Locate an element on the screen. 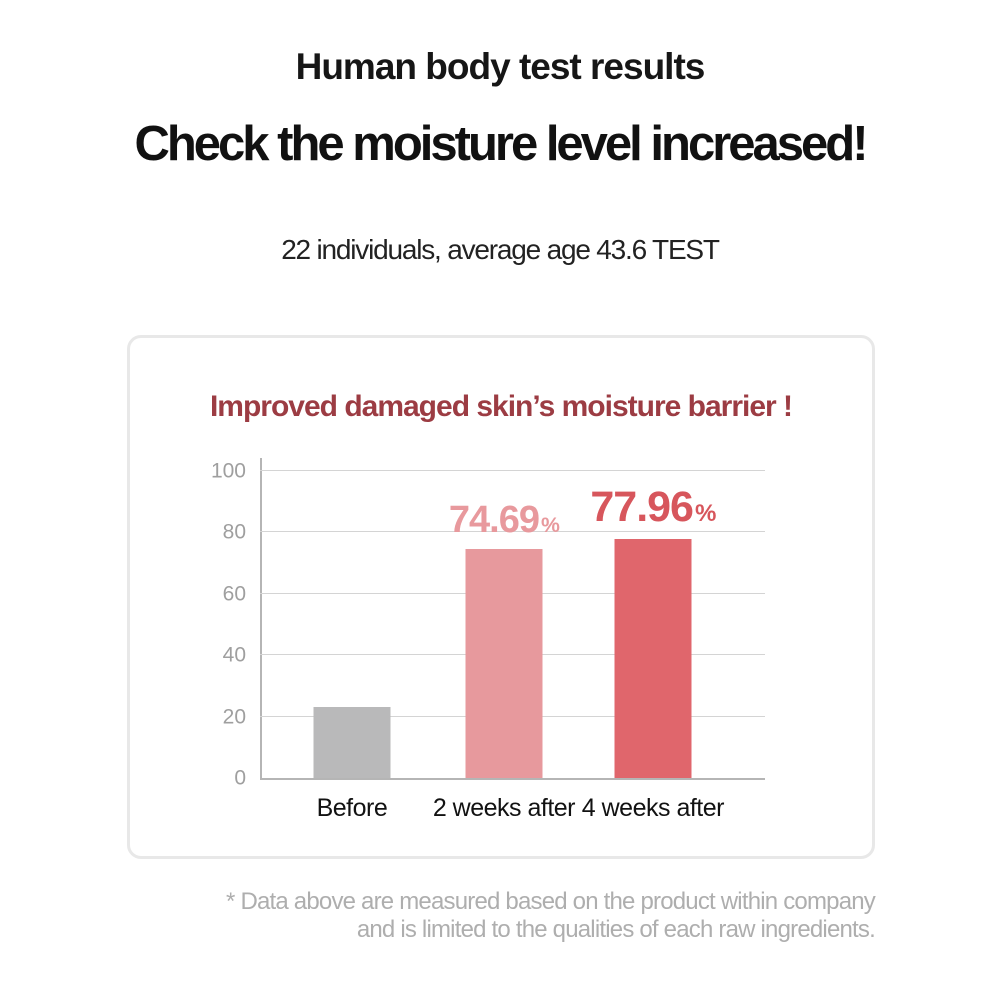 This screenshot has width=1000, height=1000. y-tick-label-60: 60 is located at coordinates (234, 594).